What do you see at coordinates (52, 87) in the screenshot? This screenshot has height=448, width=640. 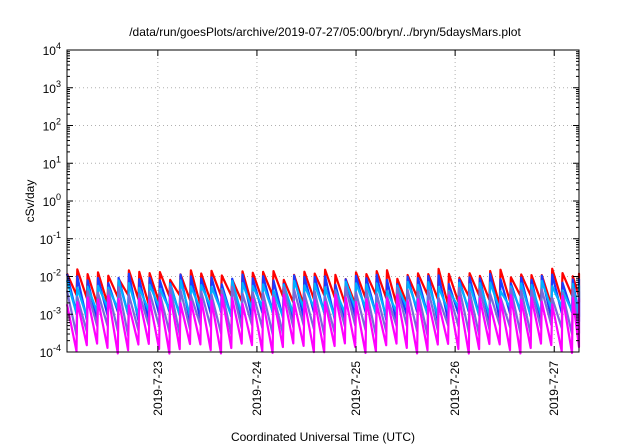 I see `y-tick-label: 10³` at bounding box center [52, 87].